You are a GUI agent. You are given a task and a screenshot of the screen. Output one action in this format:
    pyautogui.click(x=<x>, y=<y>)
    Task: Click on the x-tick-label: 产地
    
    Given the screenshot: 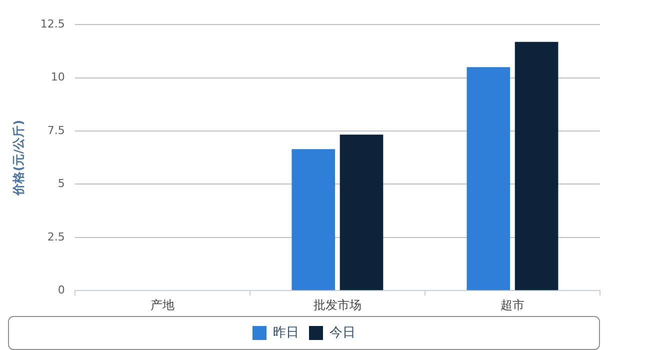 What is the action you would take?
    pyautogui.click(x=162, y=305)
    